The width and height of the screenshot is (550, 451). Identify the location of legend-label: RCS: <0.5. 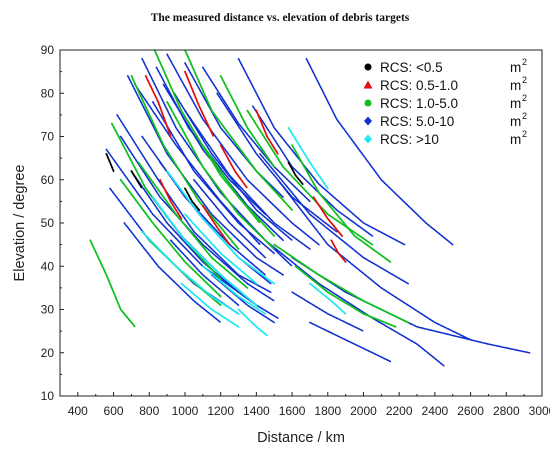
(411, 67).